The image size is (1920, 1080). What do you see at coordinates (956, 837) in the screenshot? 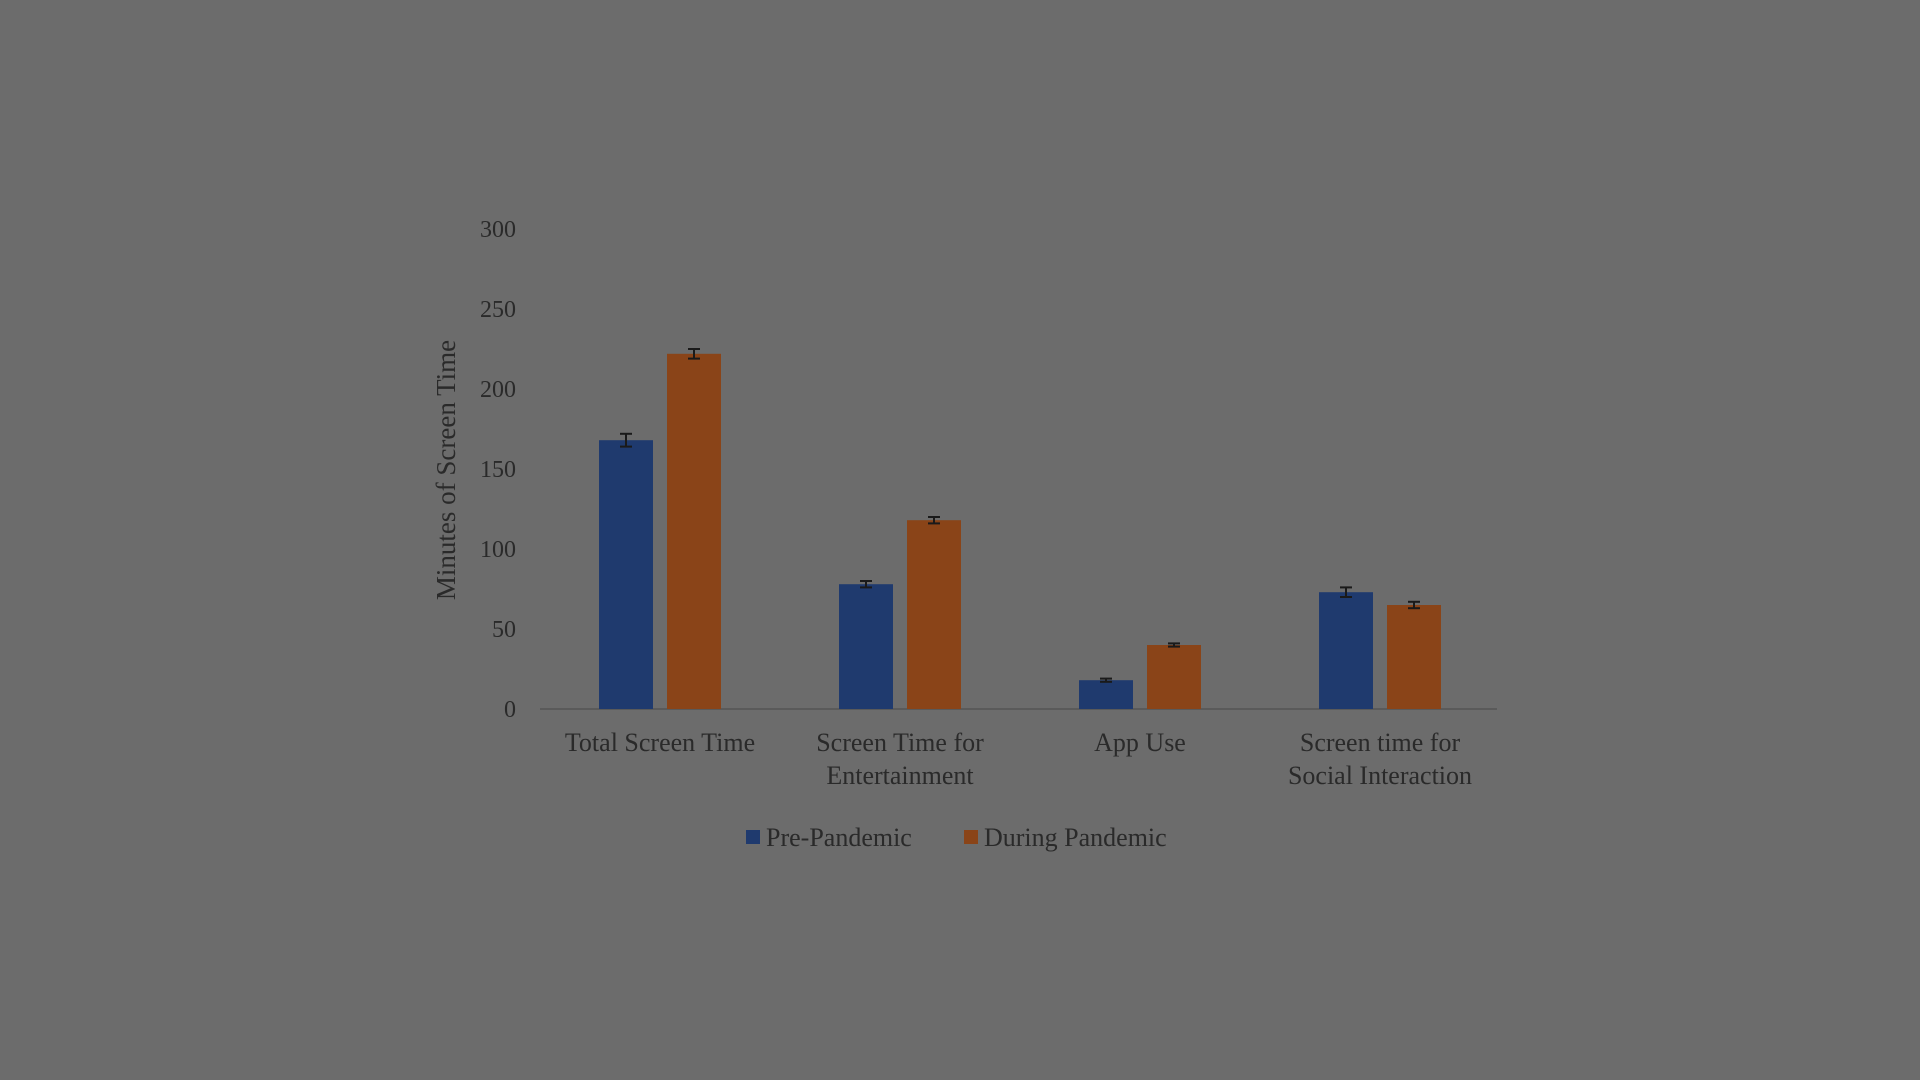
I see `legend: Pre-Pandemic During Pandemic` at bounding box center [956, 837].